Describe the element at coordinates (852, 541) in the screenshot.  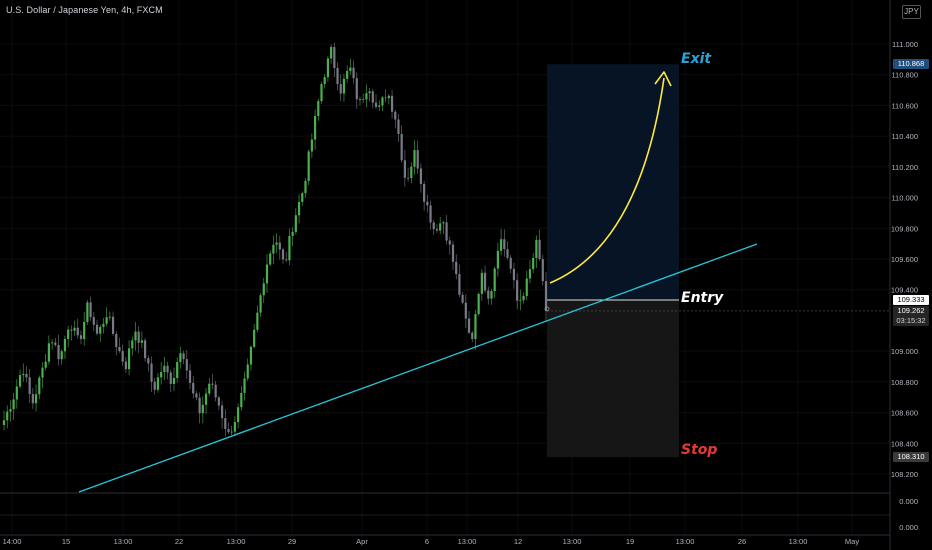
I see `x-tick-label: May` at that location.